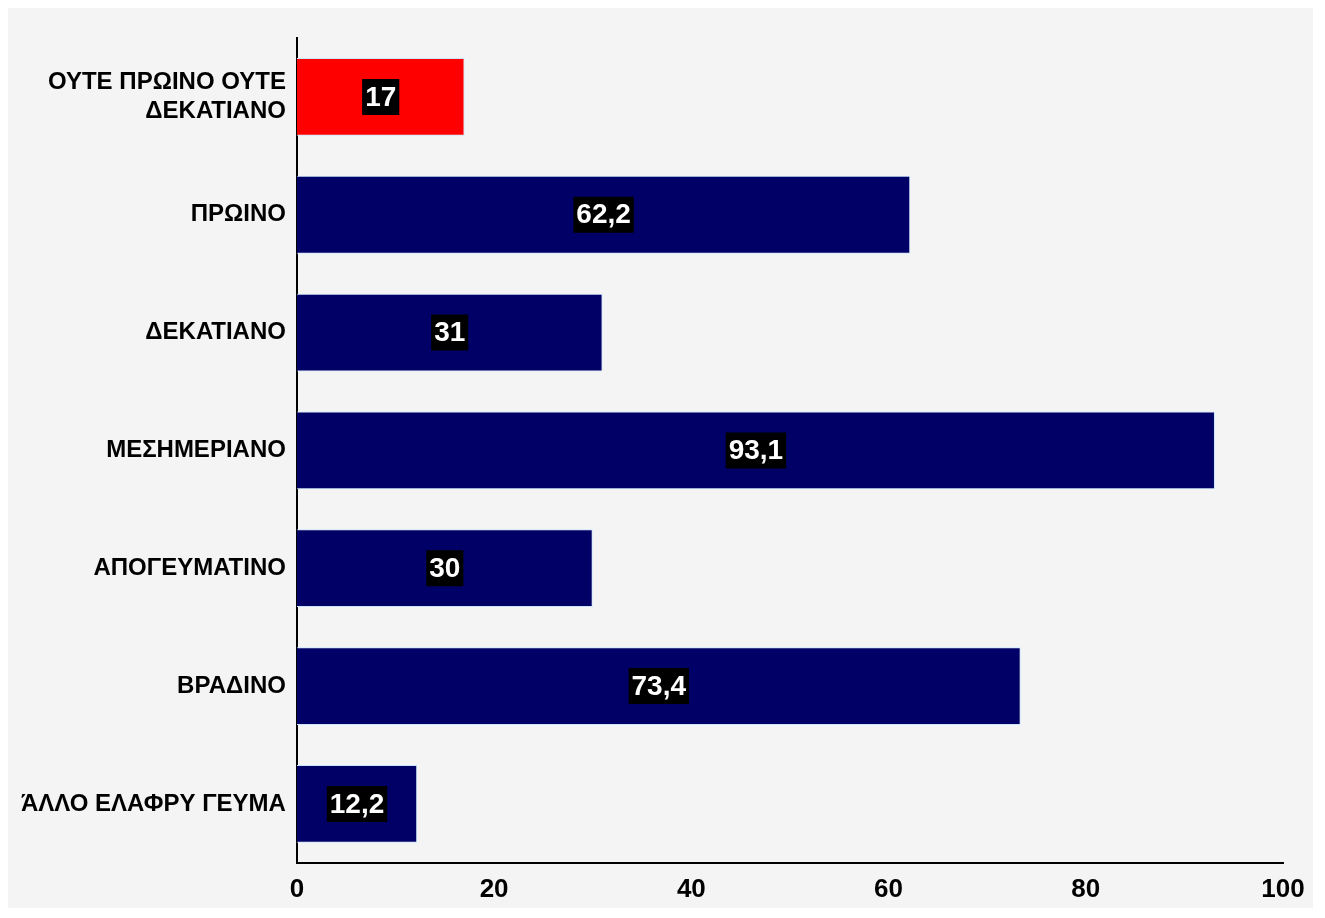 The image size is (1325, 918). Describe the element at coordinates (166, 95) in the screenshot. I see `y-tick-label: ΟΥΤΕ ΠΡΩΙΝΟ ΟΥΤΕ ΔΕΚΑΤΙΑΝΟ` at that location.